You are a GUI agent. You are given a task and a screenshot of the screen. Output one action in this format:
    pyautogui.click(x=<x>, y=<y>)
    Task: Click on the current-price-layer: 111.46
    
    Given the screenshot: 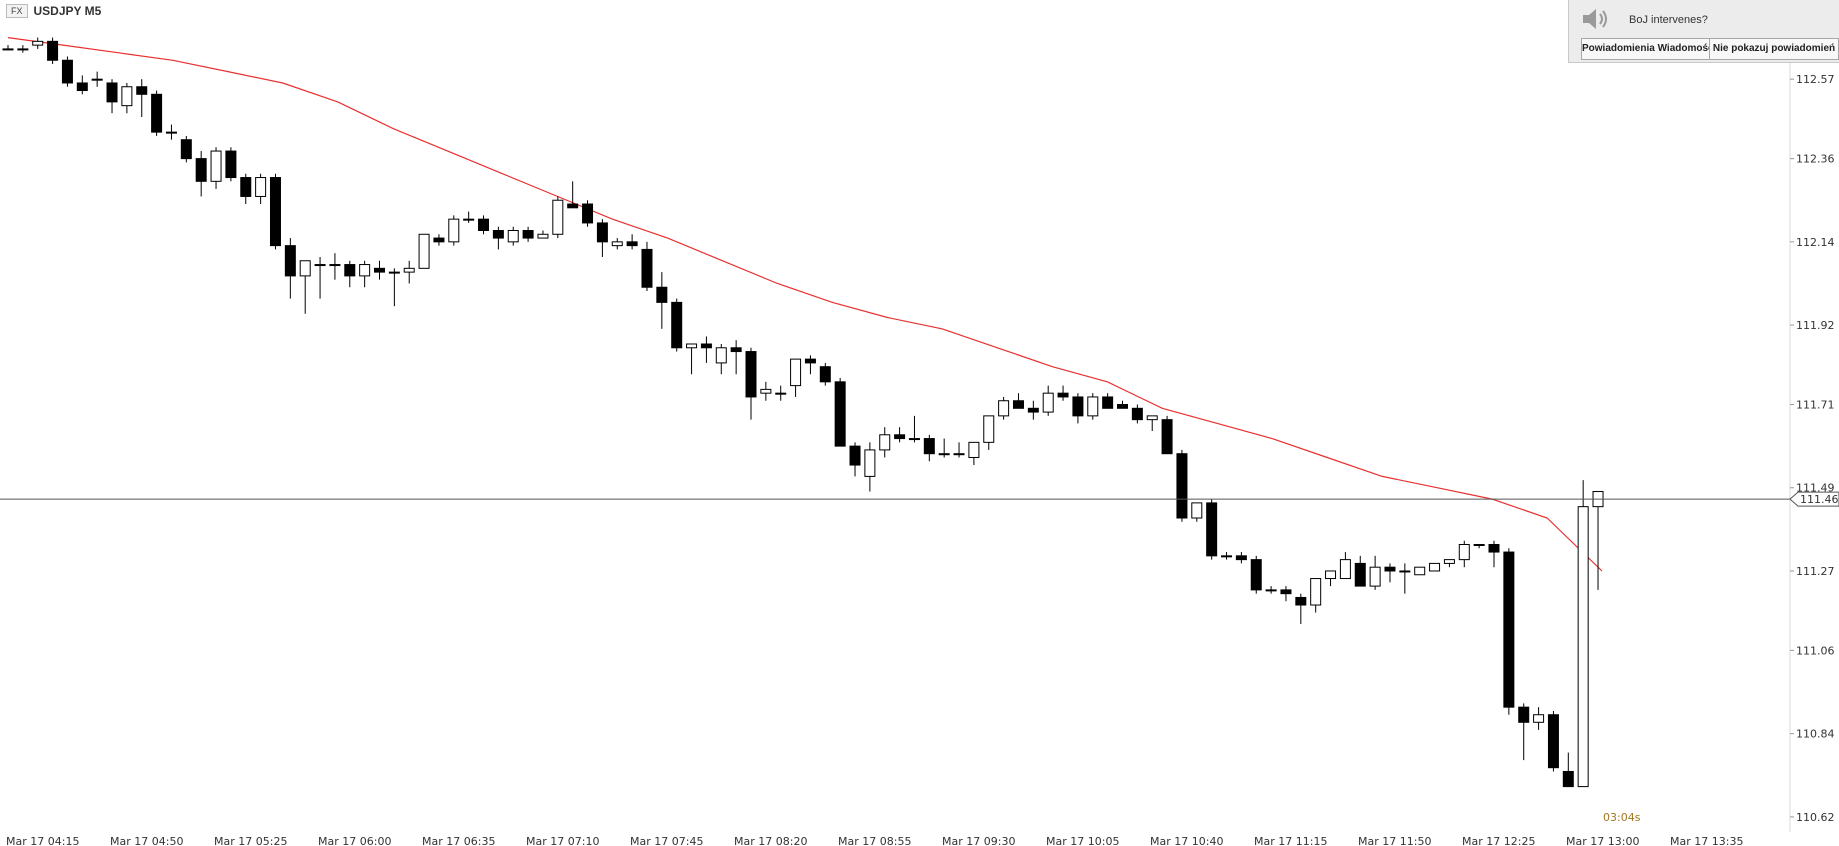 What is the action you would take?
    pyautogui.click(x=919, y=499)
    